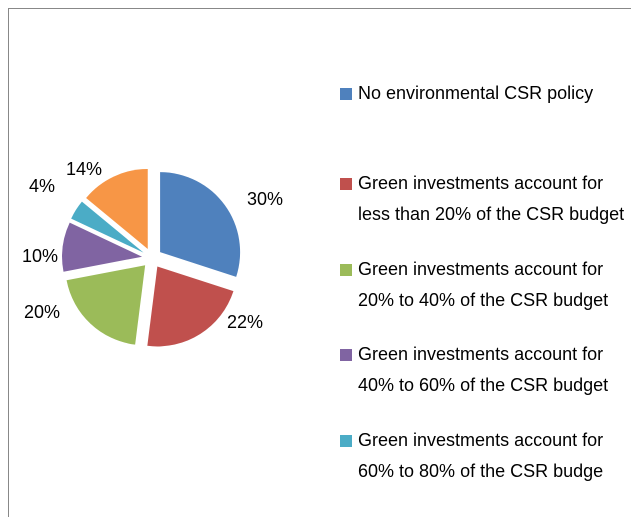  Describe the element at coordinates (491, 214) in the screenshot. I see `legend-line: less than 20% of the CSR budget` at that location.